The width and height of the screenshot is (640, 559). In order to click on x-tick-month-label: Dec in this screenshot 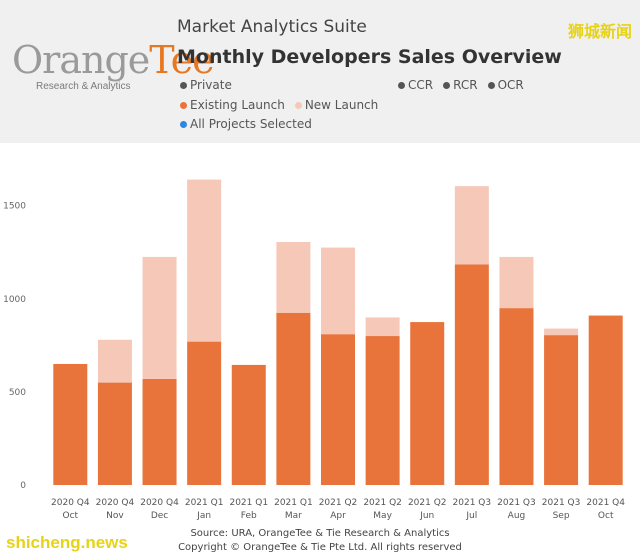, I will do `click(159, 516)`.